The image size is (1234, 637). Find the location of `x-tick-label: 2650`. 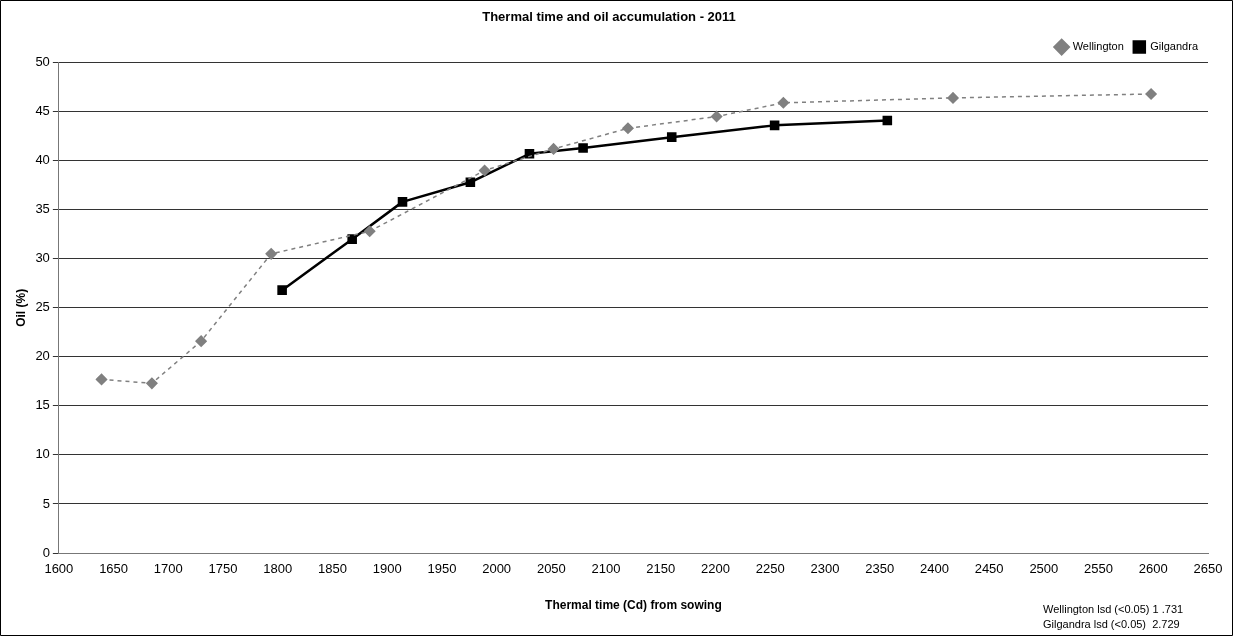

x-tick-label: 2650 is located at coordinates (1208, 569).